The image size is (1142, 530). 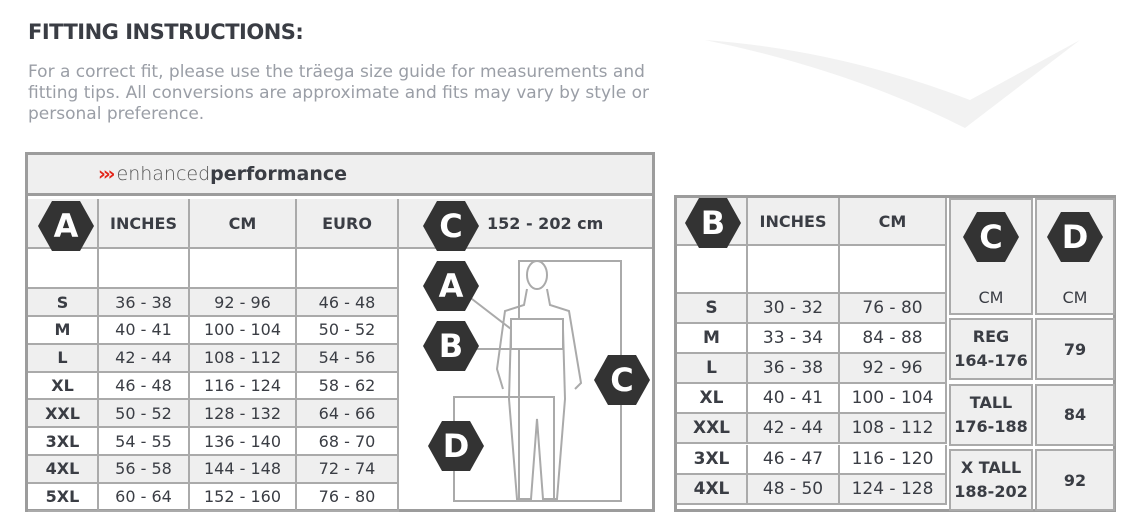 What do you see at coordinates (892, 84) in the screenshot?
I see `swoosh-logo` at bounding box center [892, 84].